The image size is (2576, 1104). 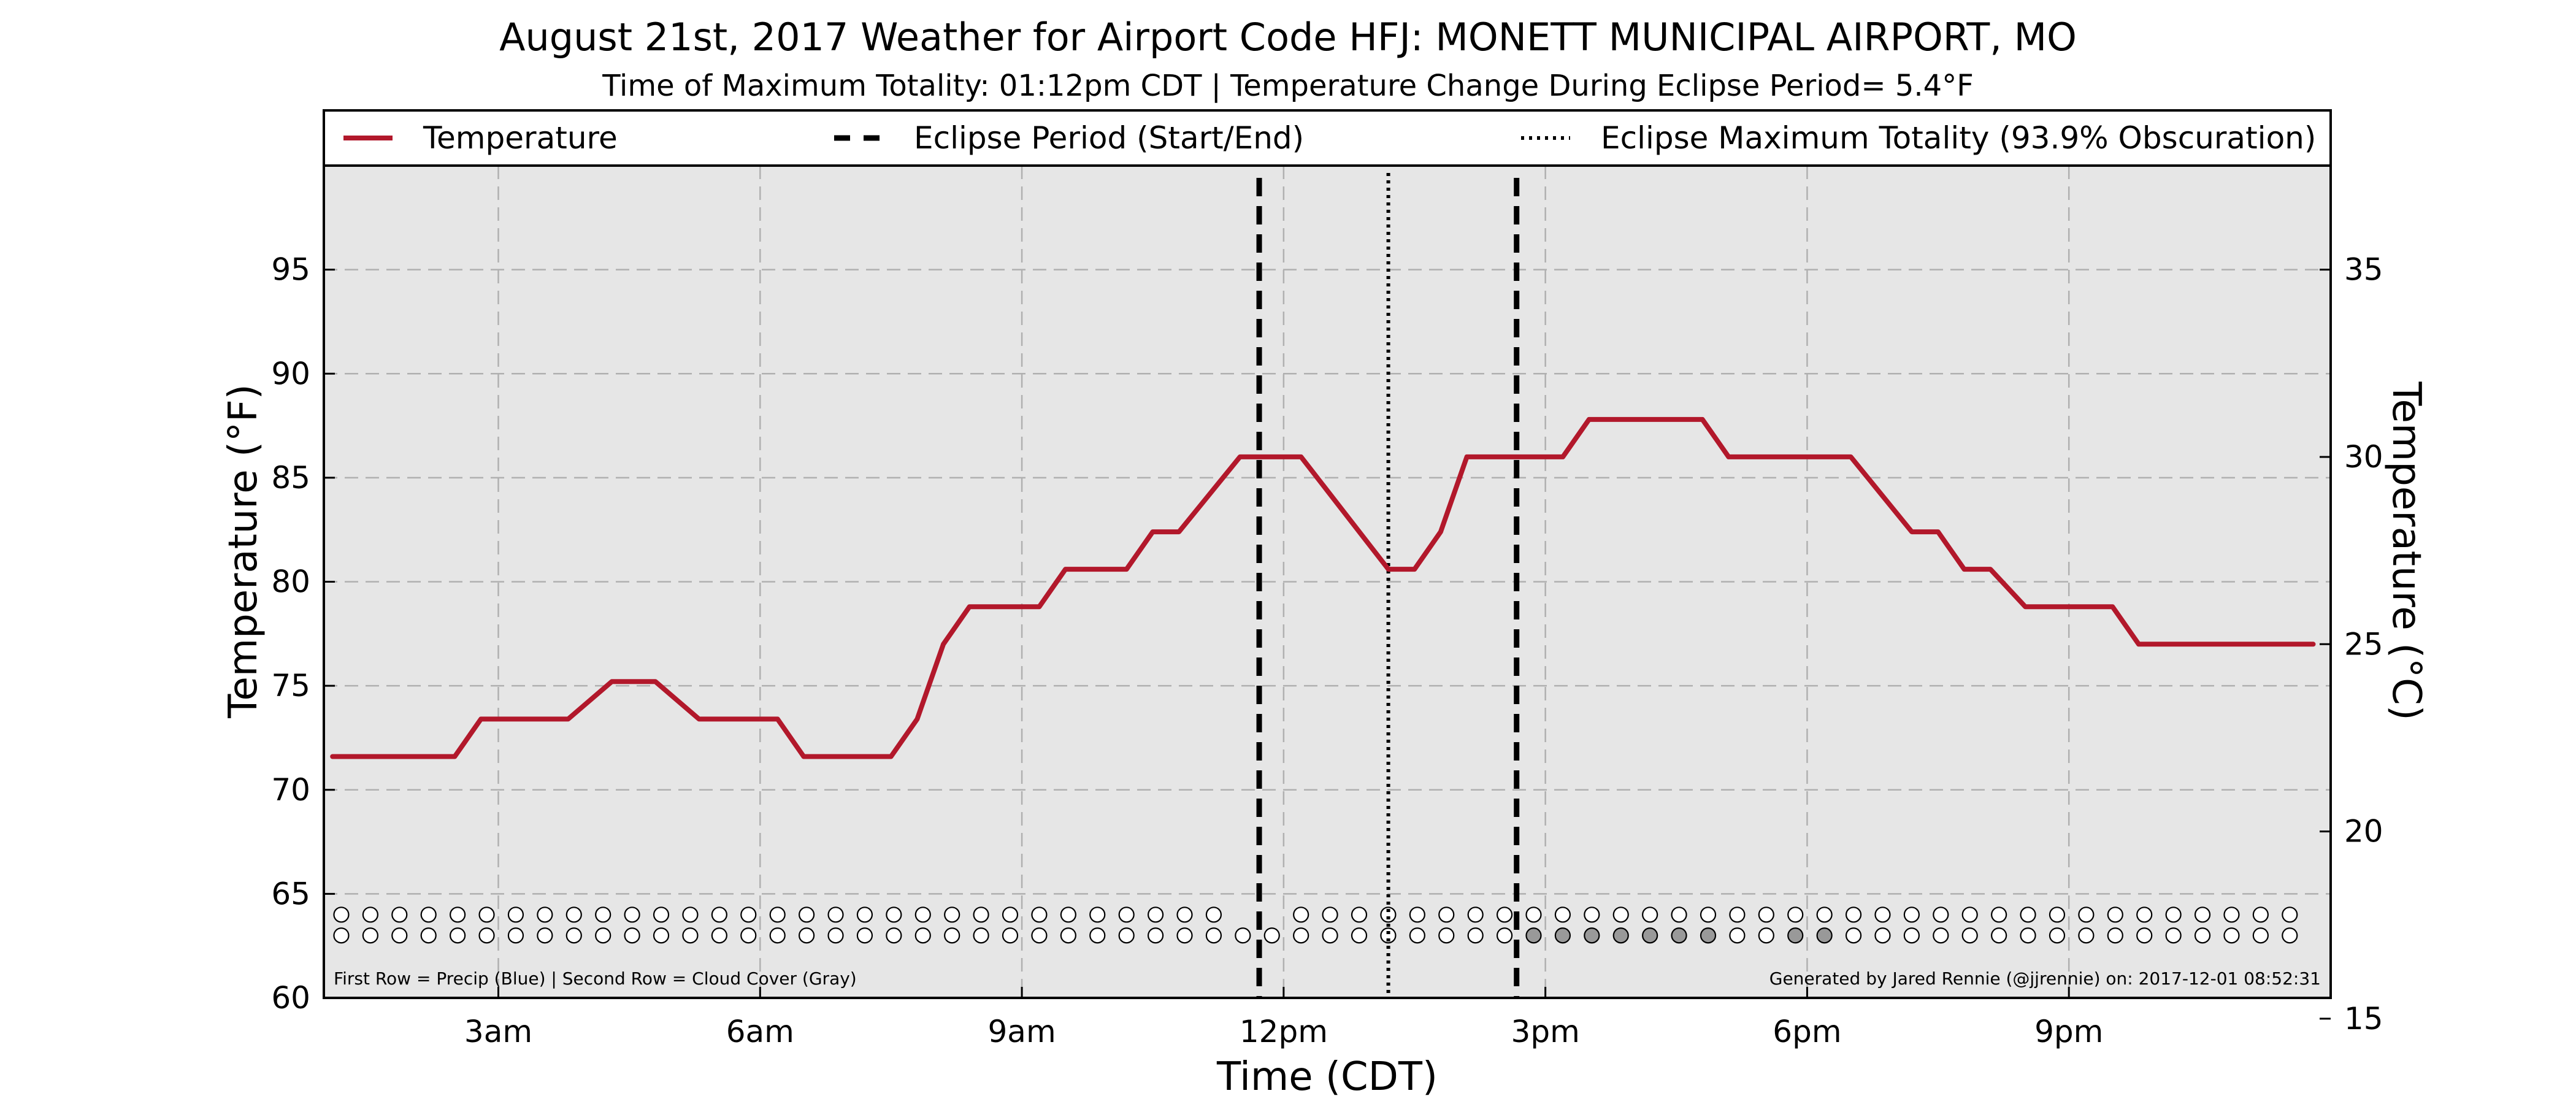 I want to click on y2-axis-label: Temperature (°C), so click(x=2406, y=550).